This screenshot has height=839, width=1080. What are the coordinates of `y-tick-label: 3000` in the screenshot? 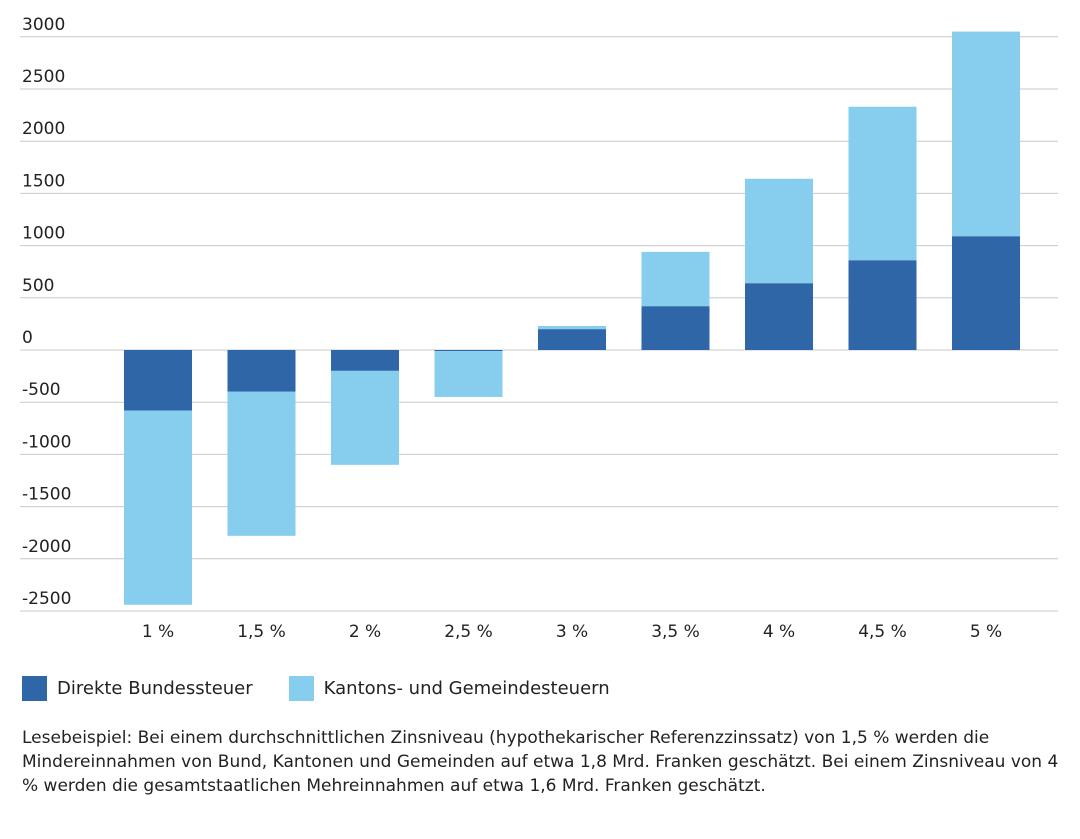 It's located at (43, 25).